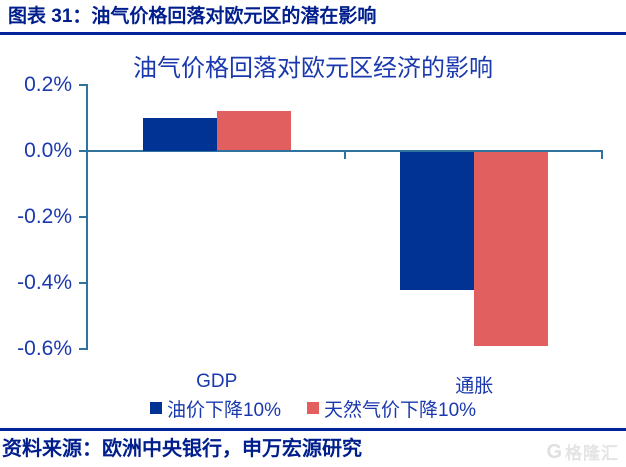 The image size is (626, 467). I want to click on y-axis-line, so click(87, 216).